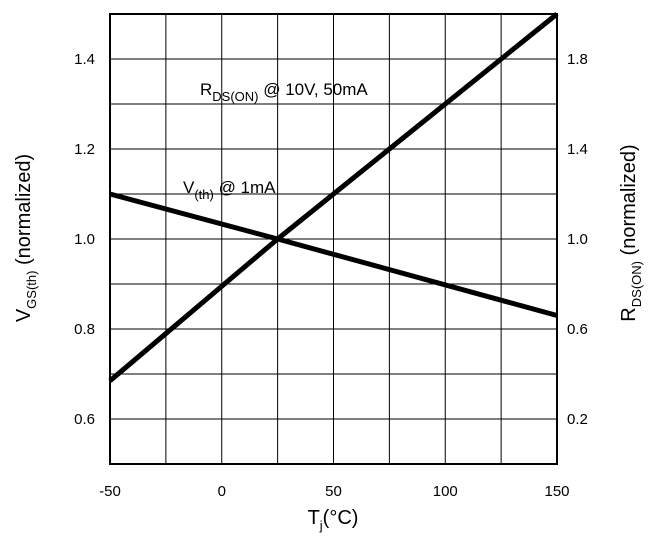 The height and width of the screenshot is (536, 648). What do you see at coordinates (84, 239) in the screenshot?
I see `y-left-tick-label: 1.0` at bounding box center [84, 239].